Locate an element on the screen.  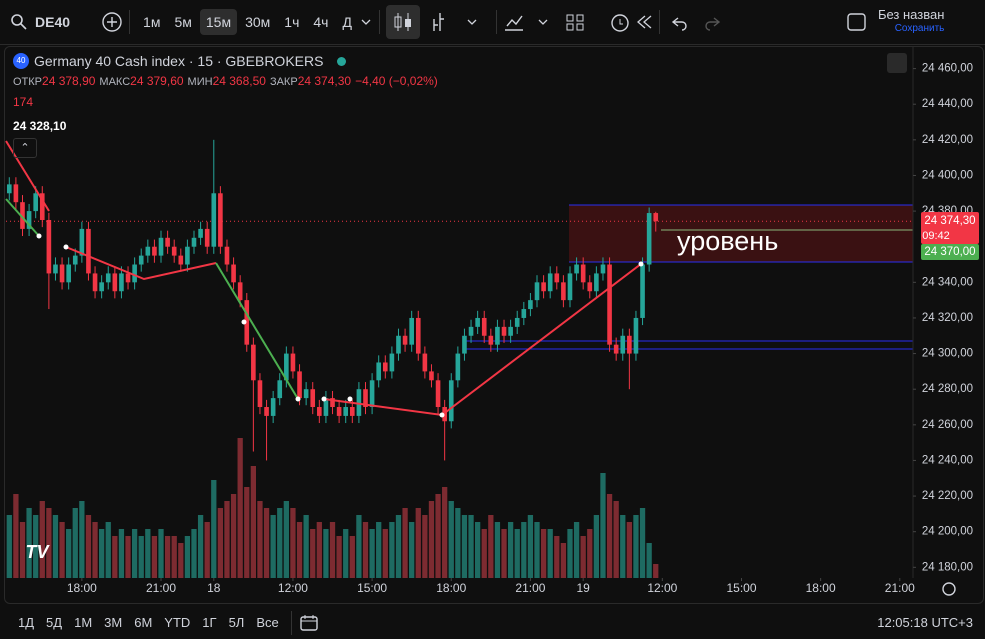
countdown: 09:42 is located at coordinates (936, 236).